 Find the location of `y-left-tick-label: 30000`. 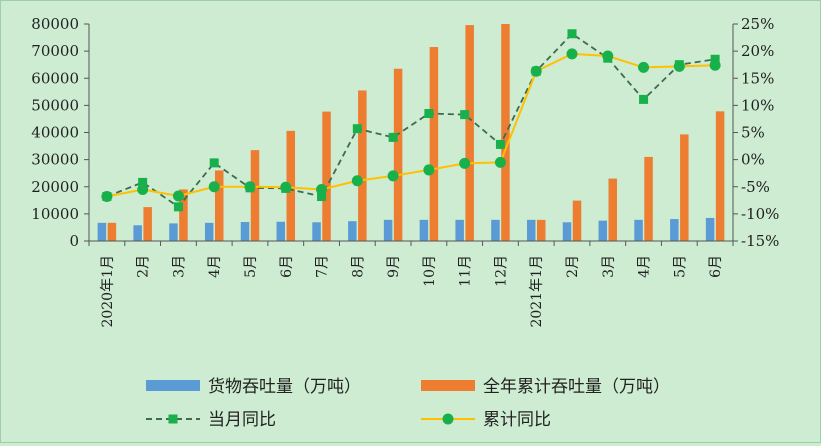

y-left-tick-label: 30000 is located at coordinates (55, 160).